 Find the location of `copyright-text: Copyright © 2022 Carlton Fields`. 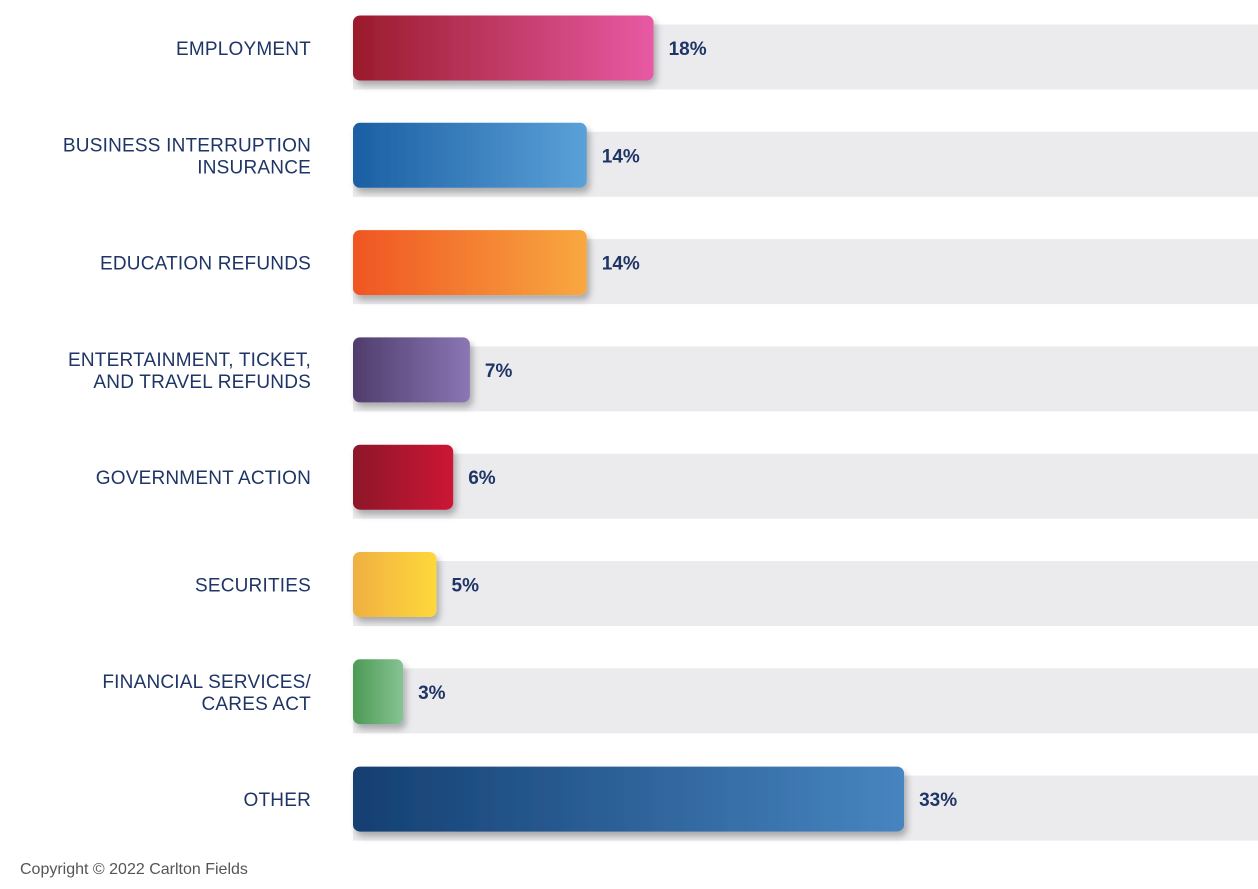

copyright-text: Copyright © 2022 Carlton Fields is located at coordinates (134, 869).